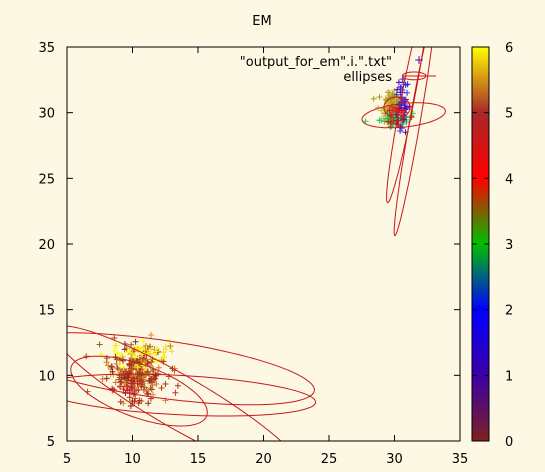 Image resolution: width=545 pixels, height=472 pixels. I want to click on y-tick-label: 30, so click(46, 114).